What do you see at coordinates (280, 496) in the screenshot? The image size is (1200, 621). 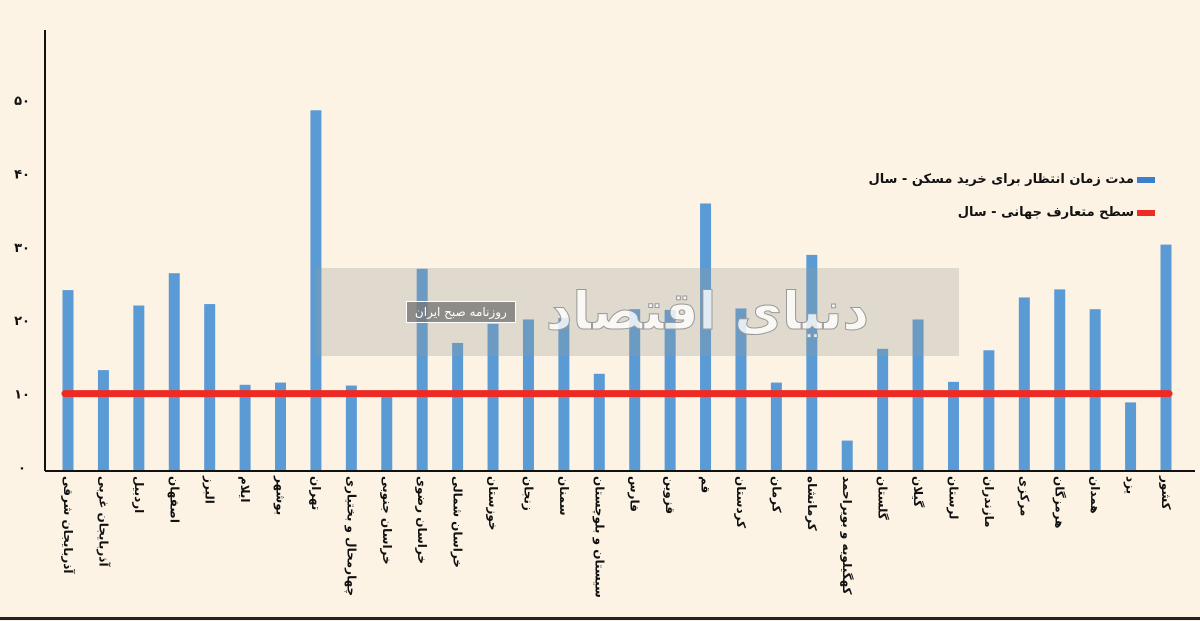 I see `x-tick-label: بوشهر` at bounding box center [280, 496].